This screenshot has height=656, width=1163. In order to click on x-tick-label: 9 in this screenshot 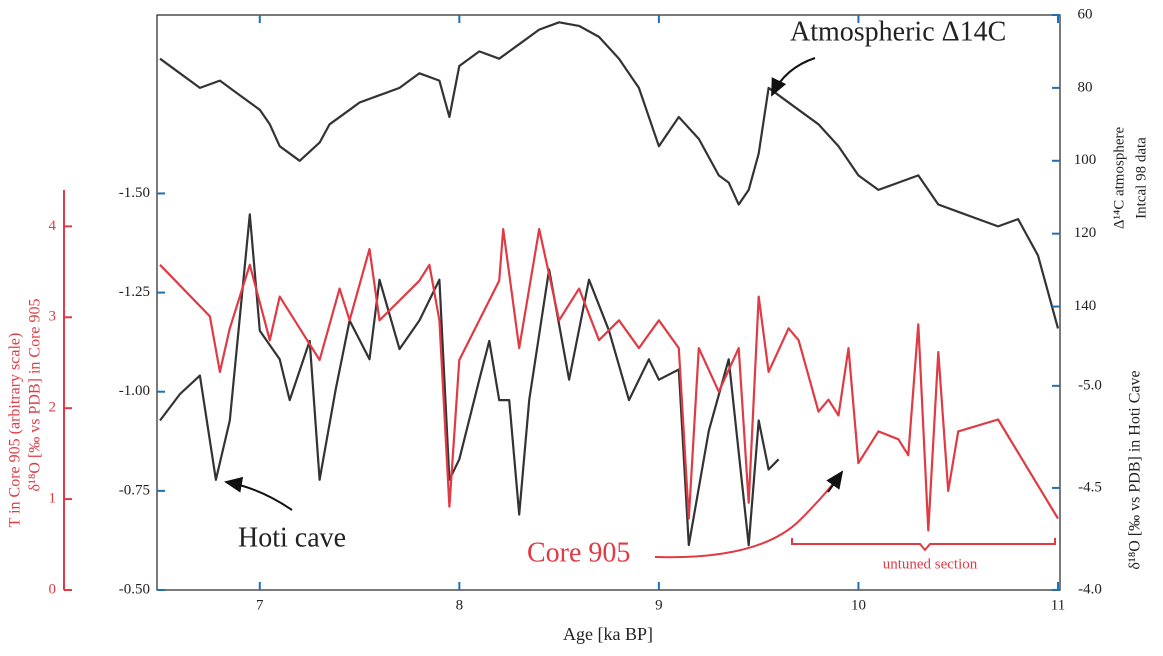, I will do `click(659, 605)`.